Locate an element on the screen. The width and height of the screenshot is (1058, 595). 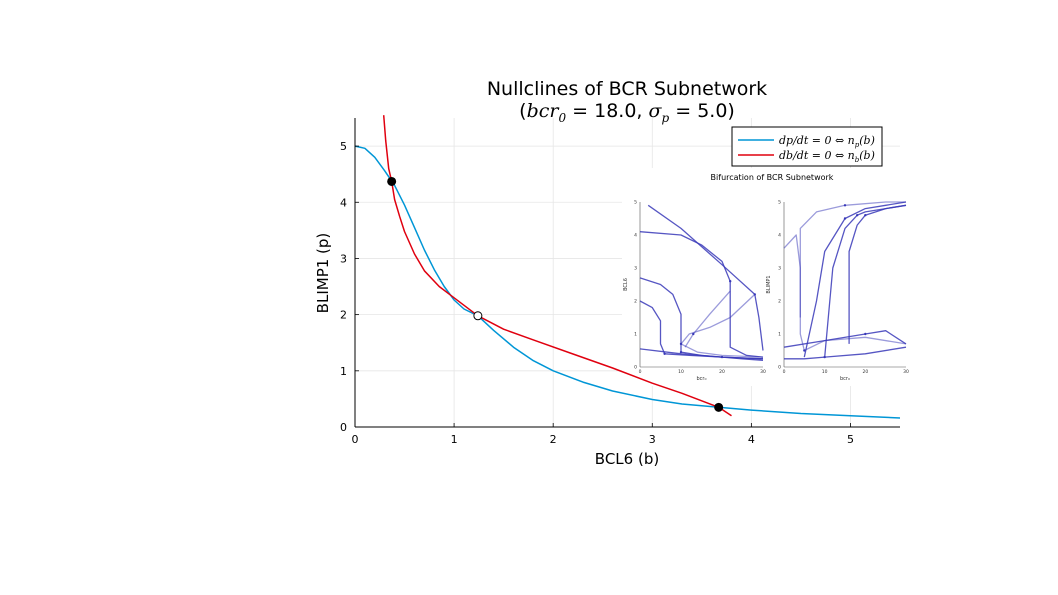
y-tick-label: 0 is located at coordinates (343, 427).